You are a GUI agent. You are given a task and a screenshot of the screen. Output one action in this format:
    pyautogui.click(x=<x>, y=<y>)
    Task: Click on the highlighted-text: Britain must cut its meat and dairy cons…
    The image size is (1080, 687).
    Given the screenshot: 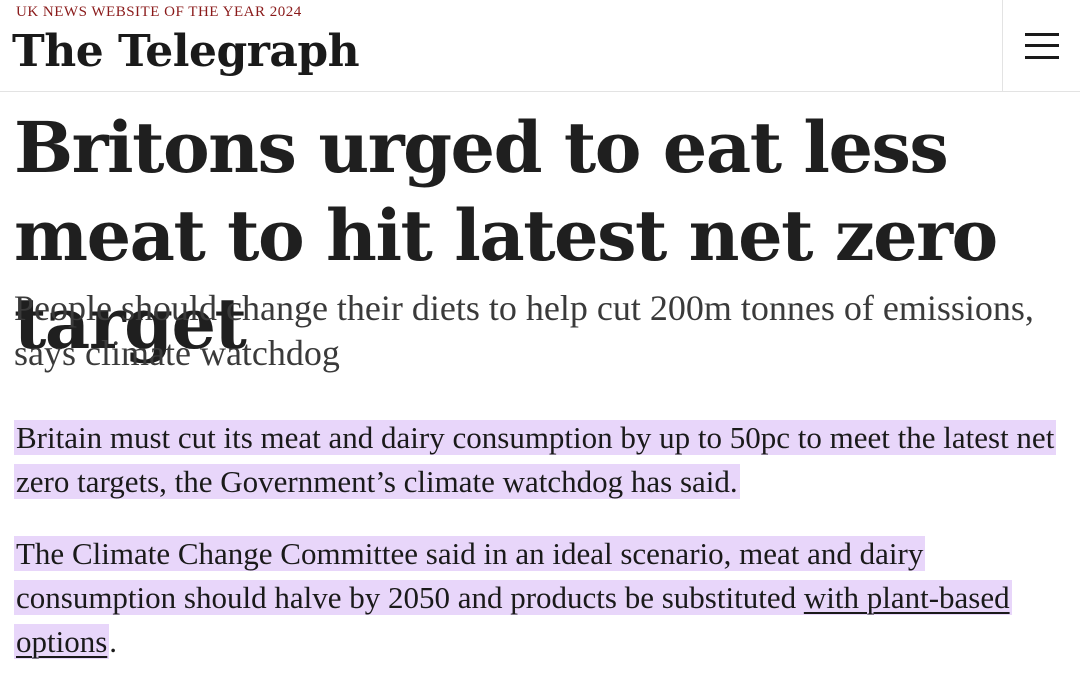 What is the action you would take?
    pyautogui.click(x=535, y=459)
    